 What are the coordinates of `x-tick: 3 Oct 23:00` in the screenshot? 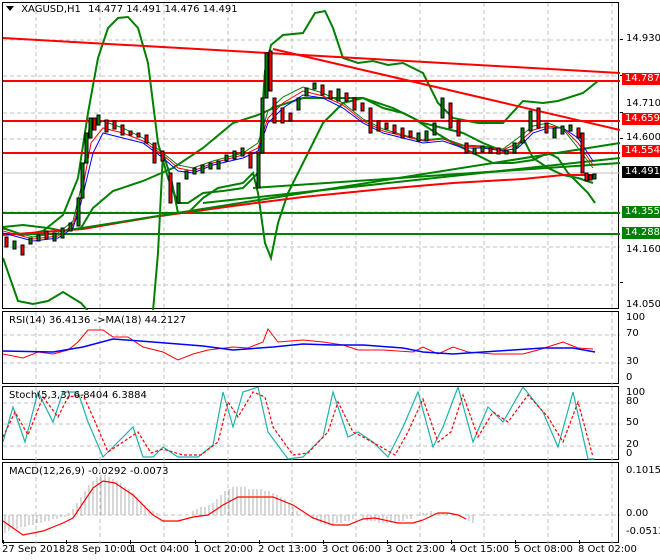 It's located at (415, 549).